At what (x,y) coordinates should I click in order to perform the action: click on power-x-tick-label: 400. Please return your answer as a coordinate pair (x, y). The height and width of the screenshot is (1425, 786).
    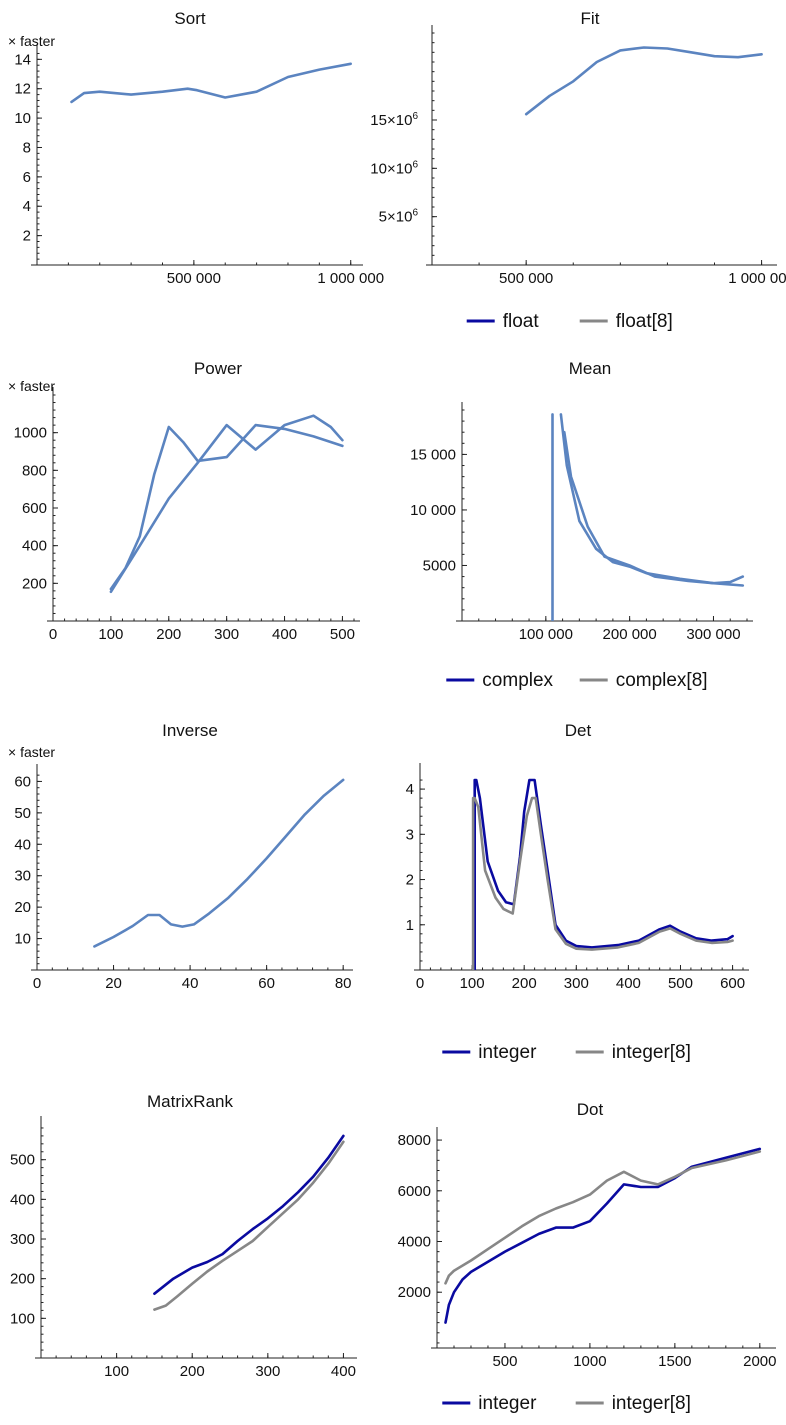
    Looking at the image, I should click on (284, 634).